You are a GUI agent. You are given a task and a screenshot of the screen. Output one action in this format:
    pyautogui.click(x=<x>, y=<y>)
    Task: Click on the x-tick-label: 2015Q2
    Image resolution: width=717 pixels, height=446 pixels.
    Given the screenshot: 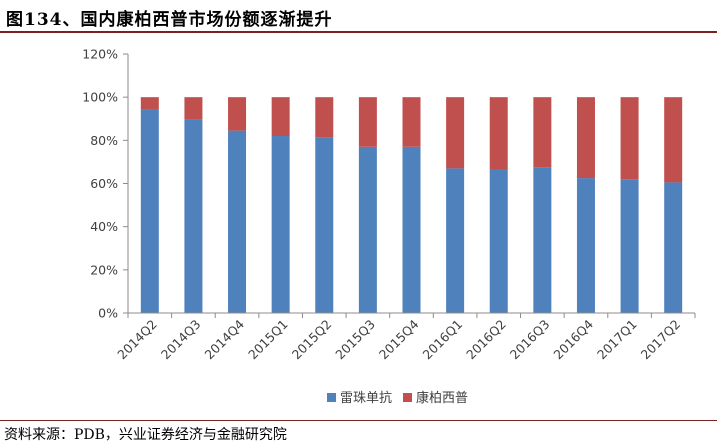 What is the action you would take?
    pyautogui.click(x=312, y=340)
    